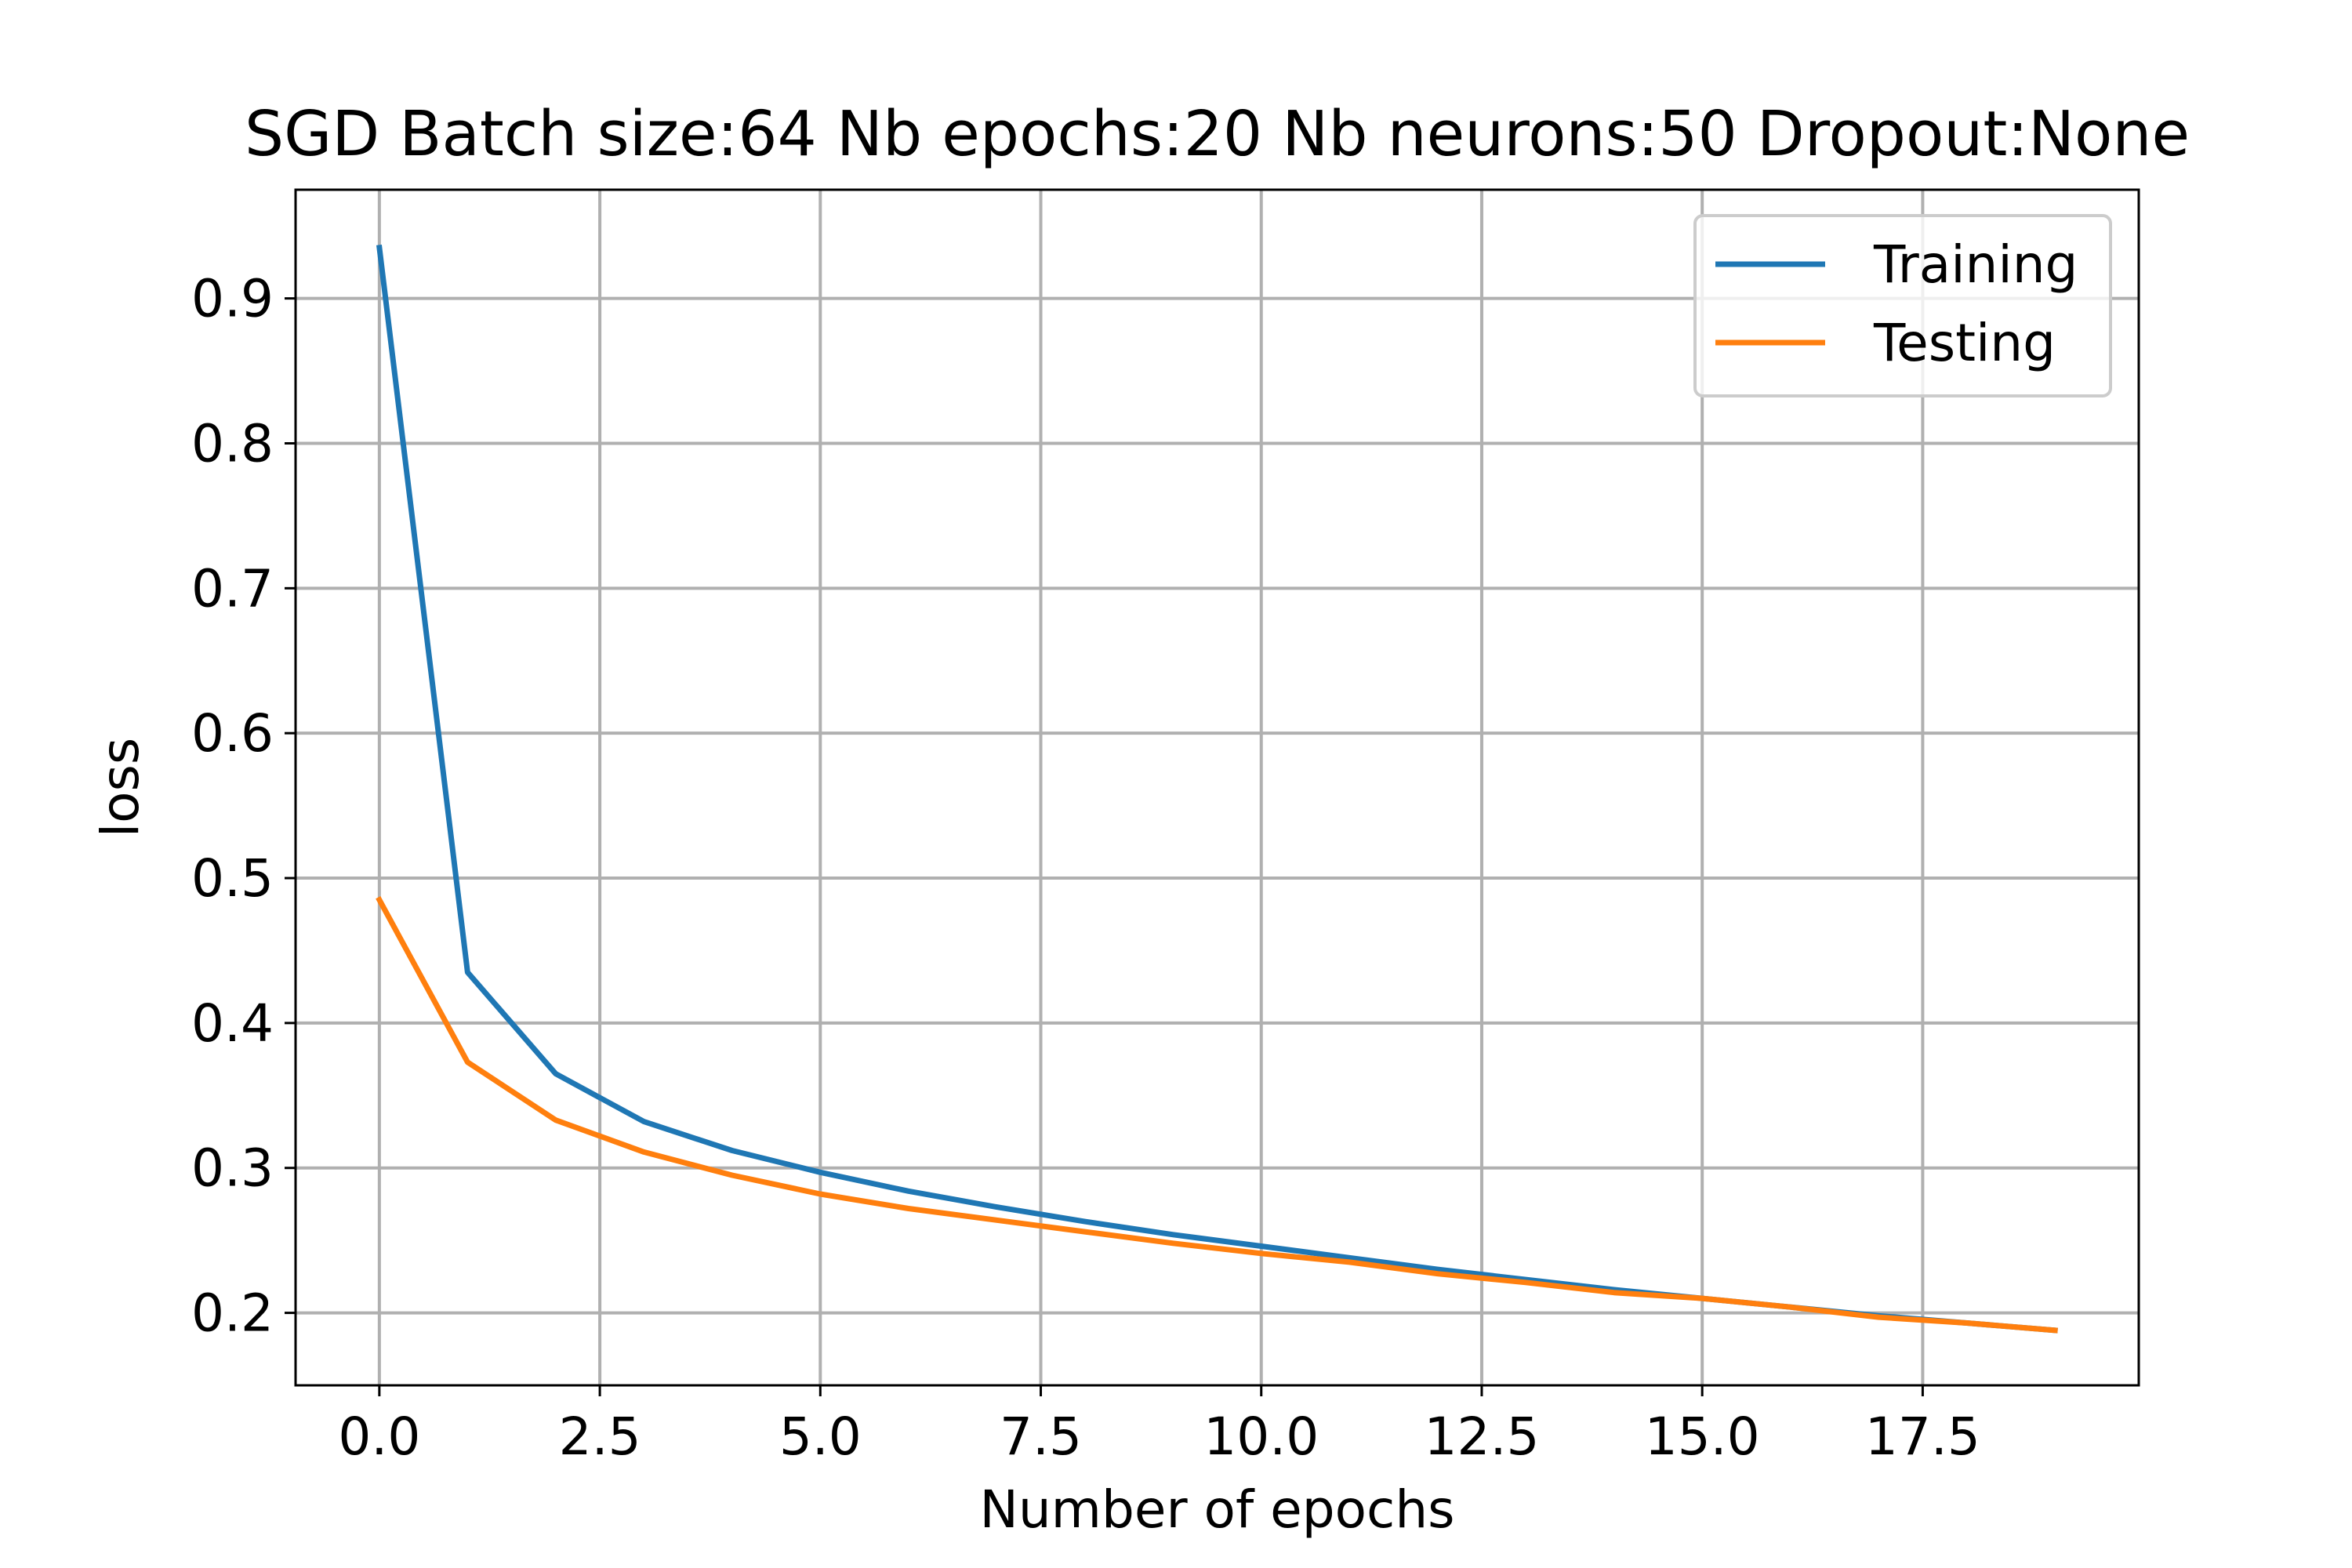 The height and width of the screenshot is (1568, 2352). Describe the element at coordinates (120, 788) in the screenshot. I see `y-axis-label: loss` at that location.